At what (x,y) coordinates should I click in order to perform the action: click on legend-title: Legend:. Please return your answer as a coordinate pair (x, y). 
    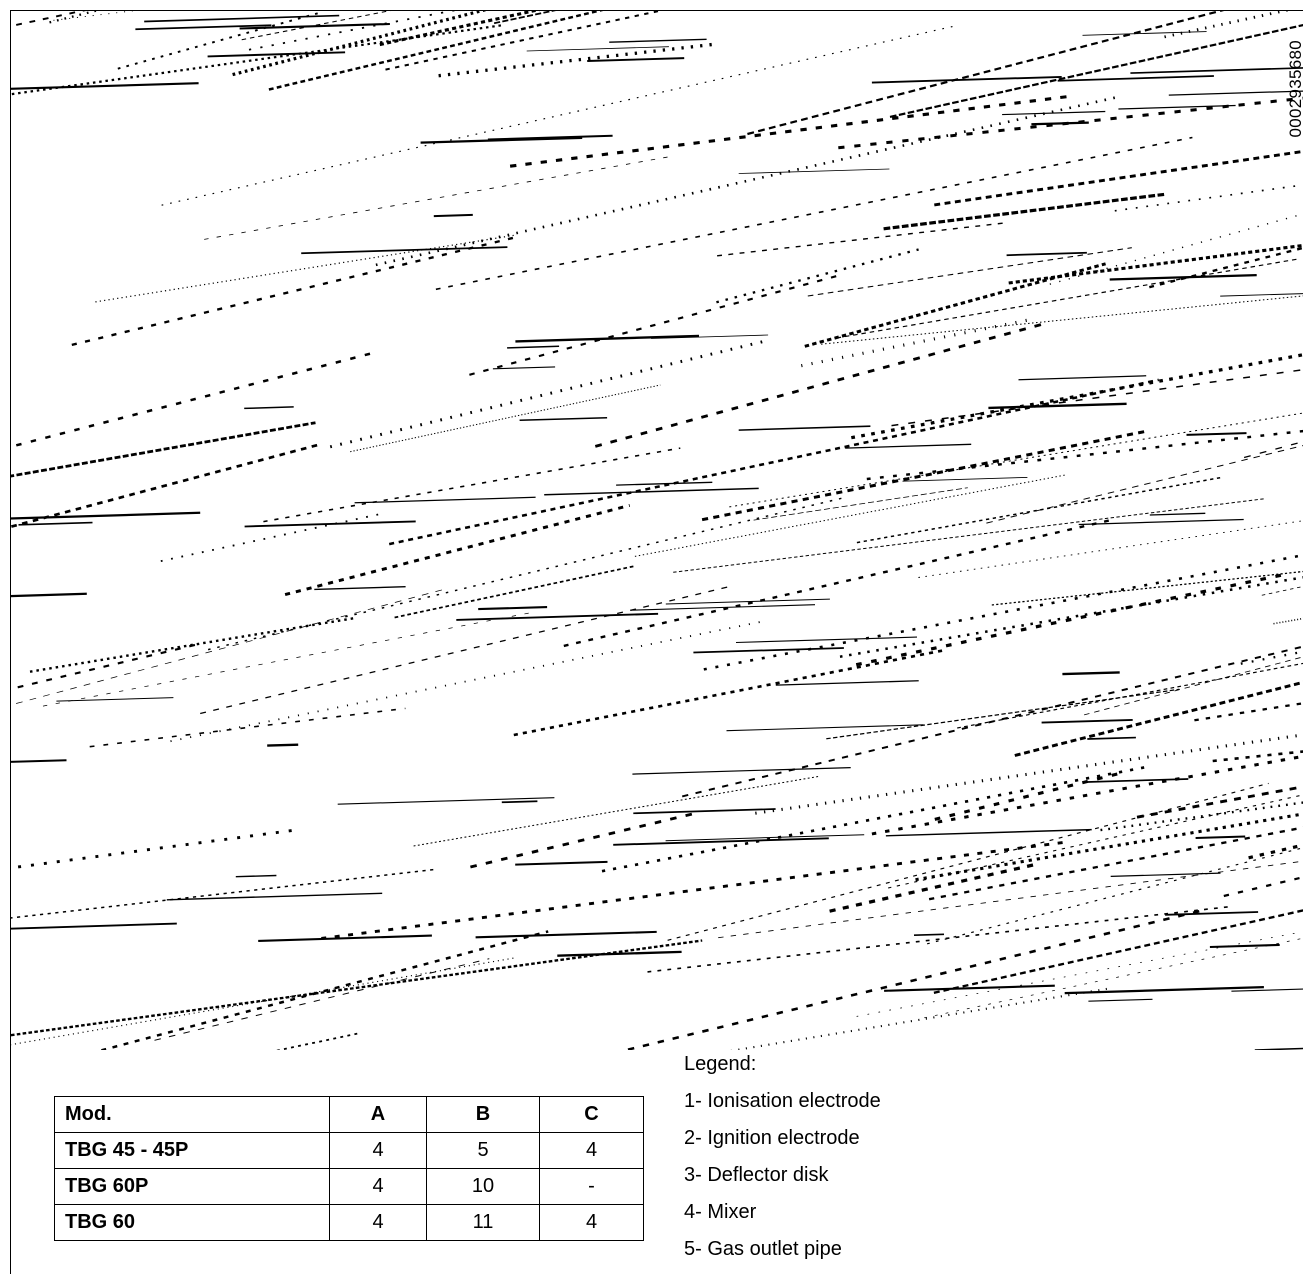
    Looking at the image, I should click on (720, 1064).